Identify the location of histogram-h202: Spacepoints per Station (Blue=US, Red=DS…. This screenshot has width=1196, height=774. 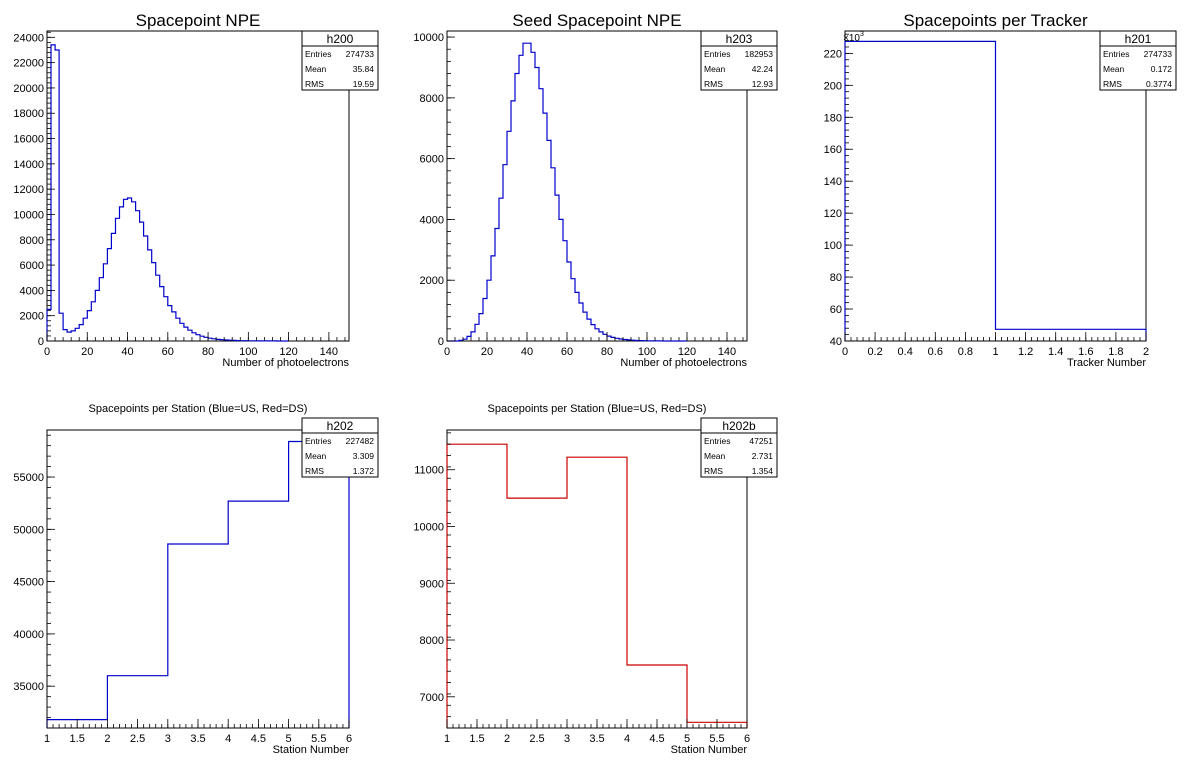
(196, 579).